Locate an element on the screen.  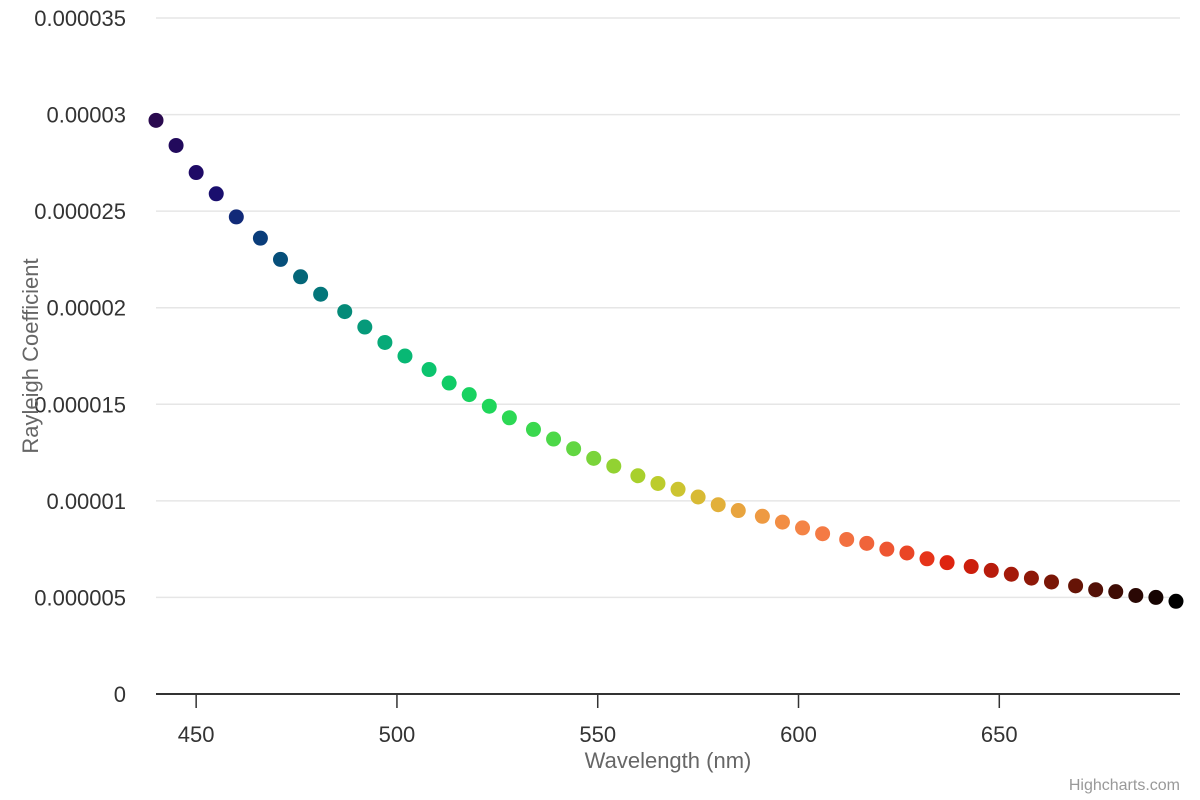
y-tick-label: 0.000035 is located at coordinates (80, 18).